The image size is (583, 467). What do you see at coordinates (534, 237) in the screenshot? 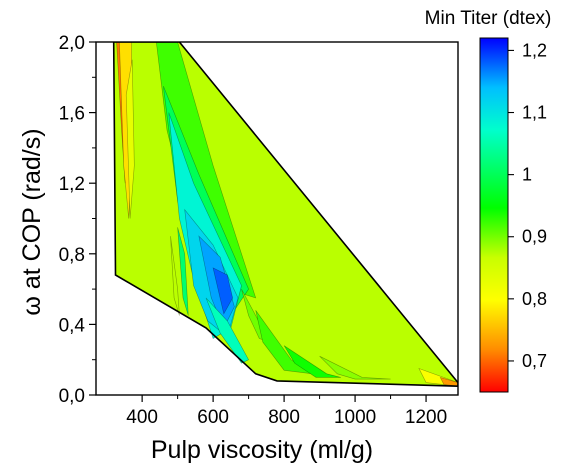
I see `colorbar-tick-label: 0,9` at bounding box center [534, 237].